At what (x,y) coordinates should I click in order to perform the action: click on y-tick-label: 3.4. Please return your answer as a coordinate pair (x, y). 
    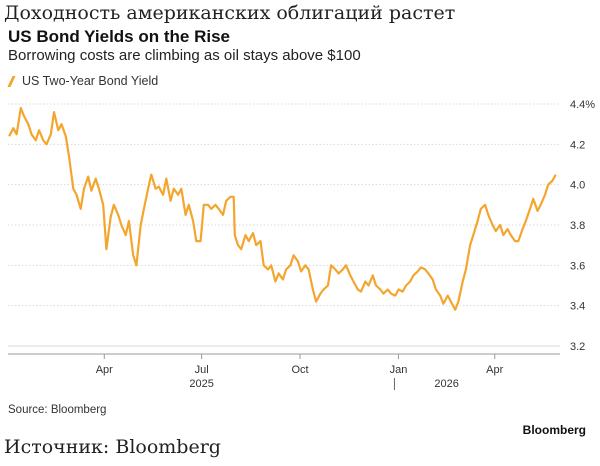
    Looking at the image, I should click on (577, 307).